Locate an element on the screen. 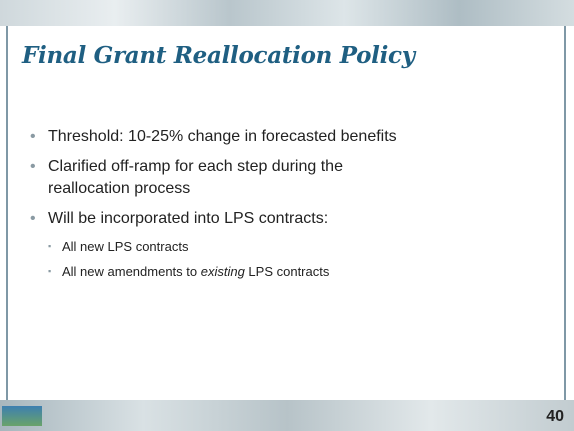 Image resolution: width=574 pixels, height=431 pixels. emphasis-text: existing is located at coordinates (222, 271).